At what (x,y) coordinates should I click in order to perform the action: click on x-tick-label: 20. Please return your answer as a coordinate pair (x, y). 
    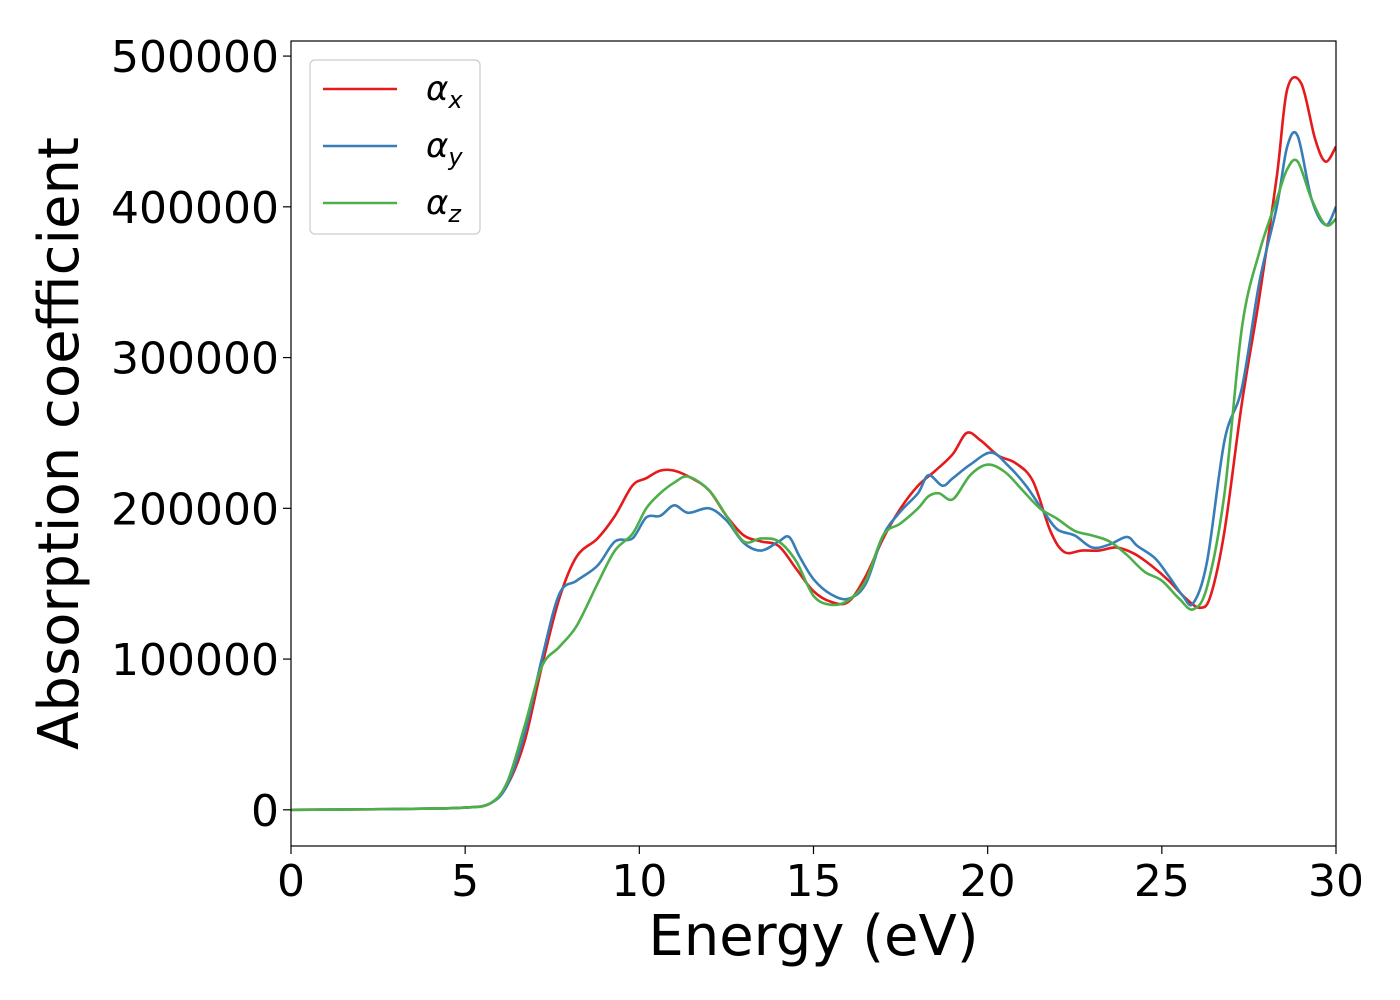
    Looking at the image, I should click on (988, 881).